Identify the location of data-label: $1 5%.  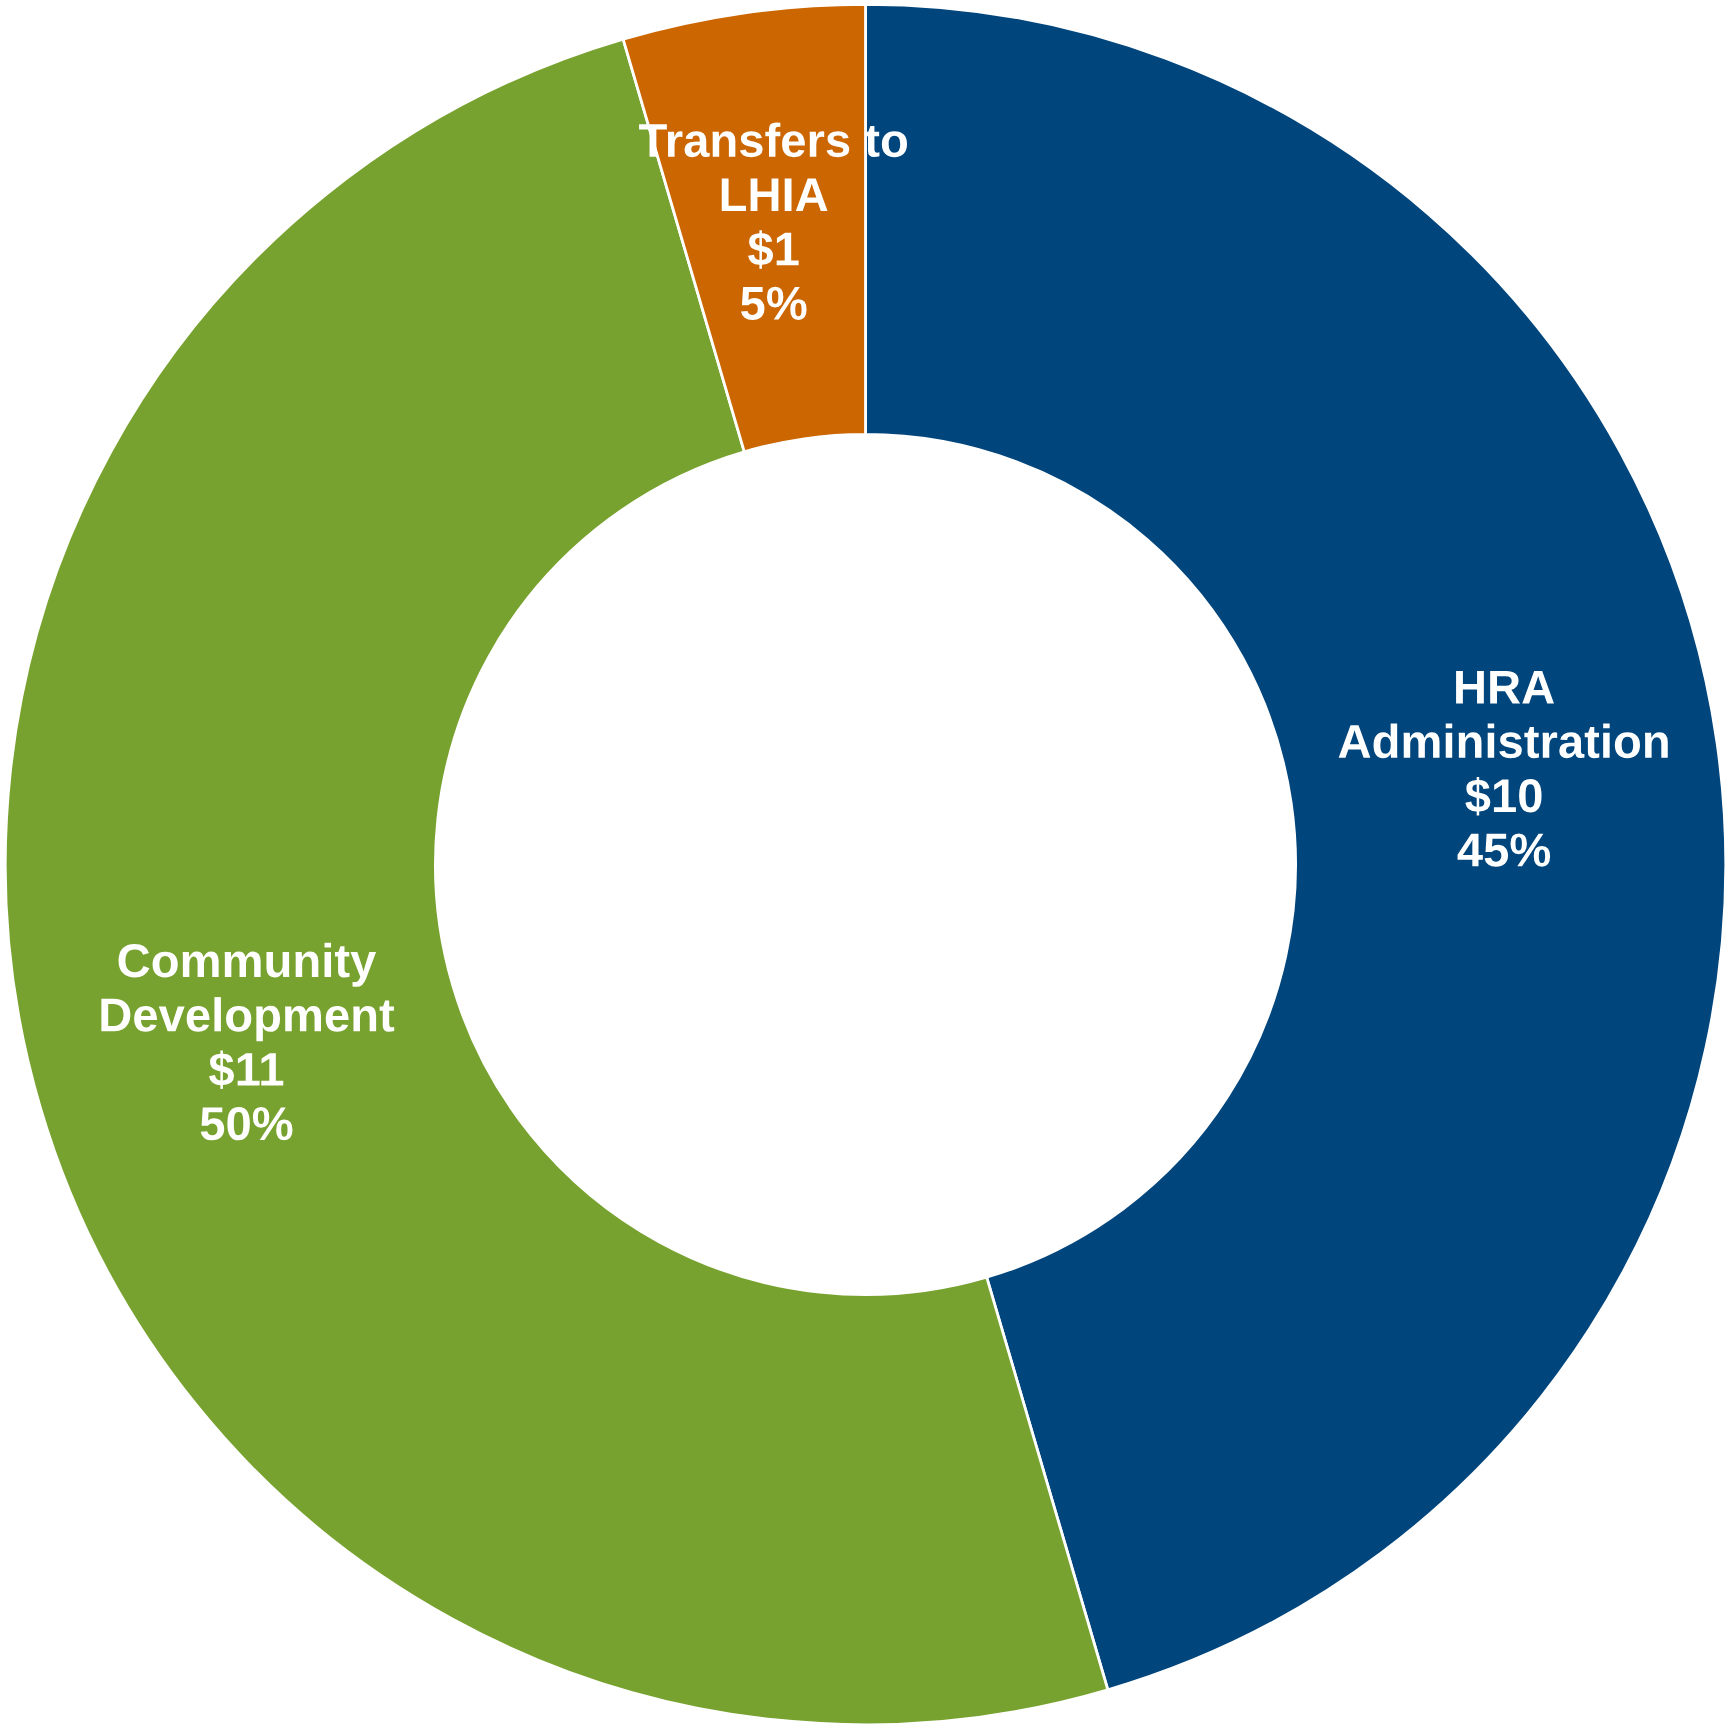
(774, 275).